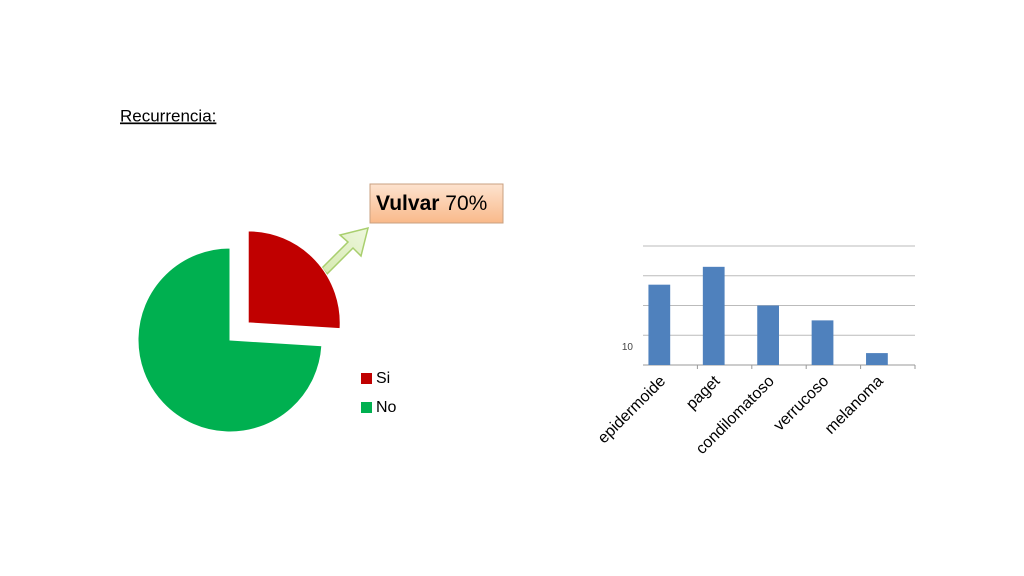  I want to click on x-tick-label: epidermoide, so click(632, 410).